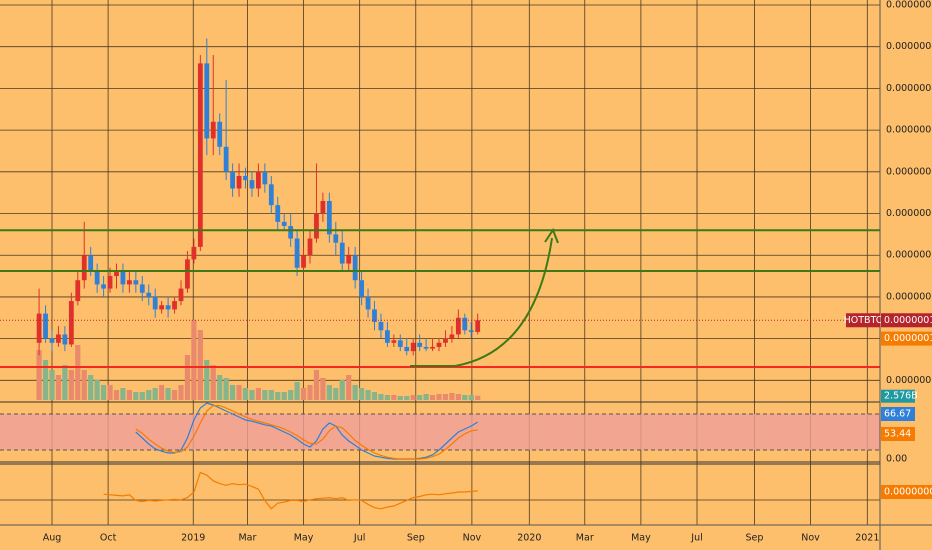  What do you see at coordinates (258, 360) in the screenshot?
I see `volume-layer` at bounding box center [258, 360].